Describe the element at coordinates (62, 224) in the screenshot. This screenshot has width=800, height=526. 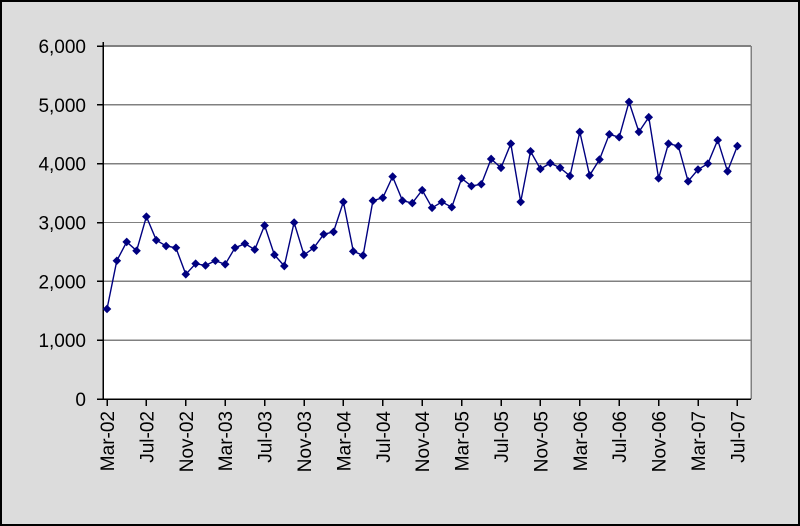
I see `y-tick-label: 3,000` at that location.